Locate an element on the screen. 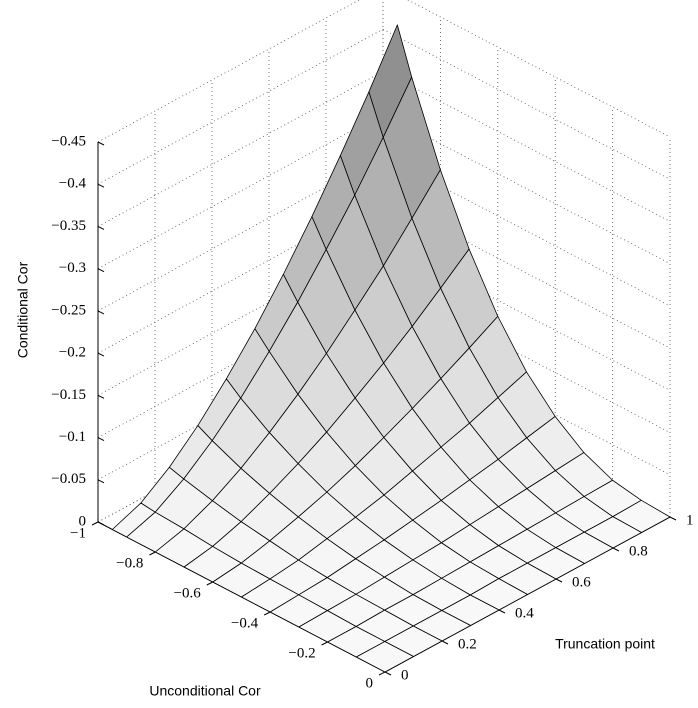 This screenshot has height=708, width=698. y-tick-label: 0 is located at coordinates (405, 675).